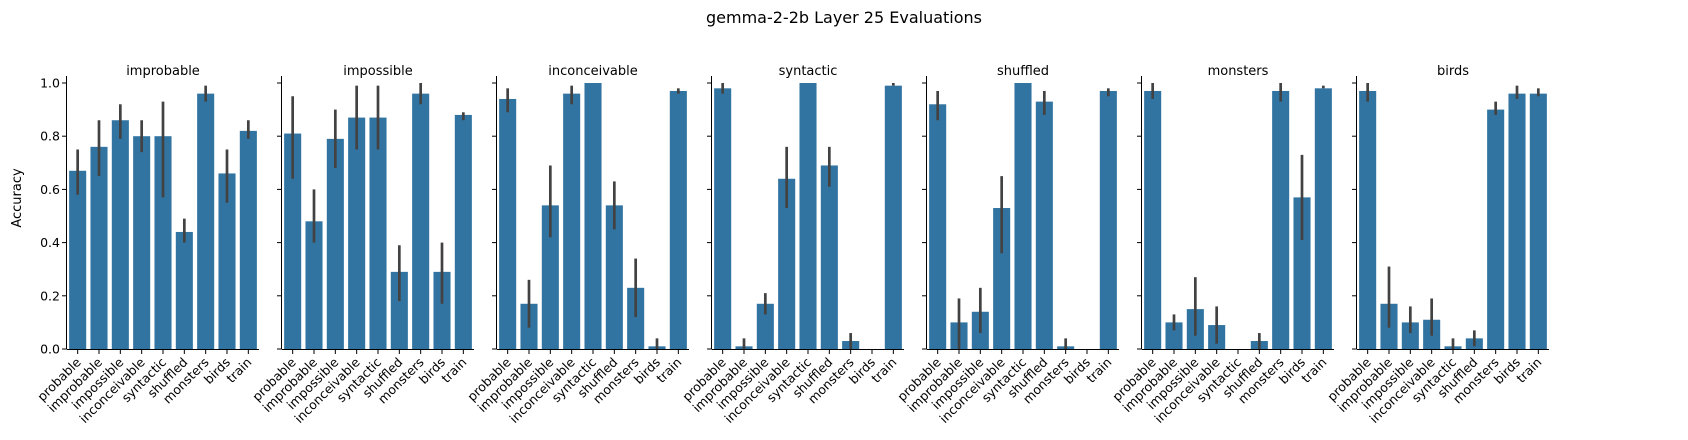 The image size is (1688, 440). I want to click on subplot-title: syntactic, so click(808, 71).